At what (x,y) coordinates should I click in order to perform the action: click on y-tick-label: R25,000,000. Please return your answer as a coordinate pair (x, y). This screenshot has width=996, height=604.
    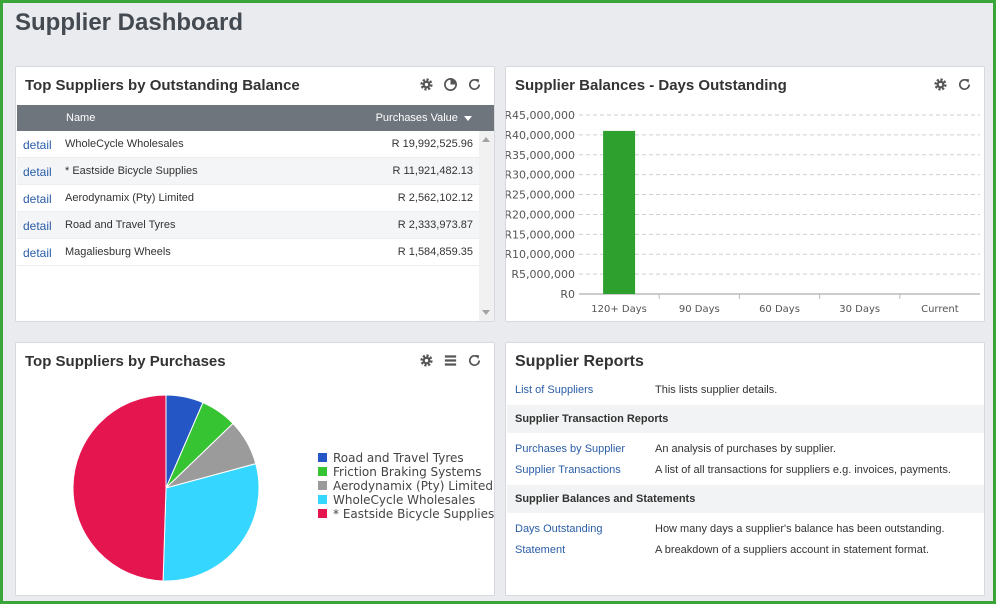
    Looking at the image, I should click on (540, 195).